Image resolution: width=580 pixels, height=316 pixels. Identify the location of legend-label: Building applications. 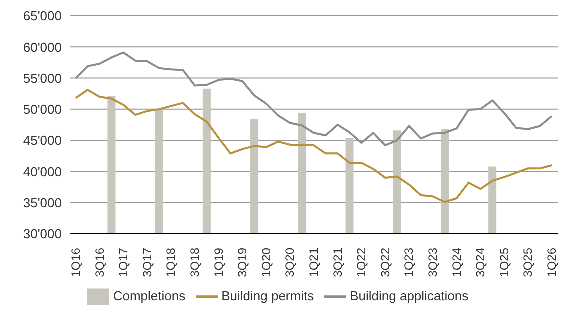
(409, 296).